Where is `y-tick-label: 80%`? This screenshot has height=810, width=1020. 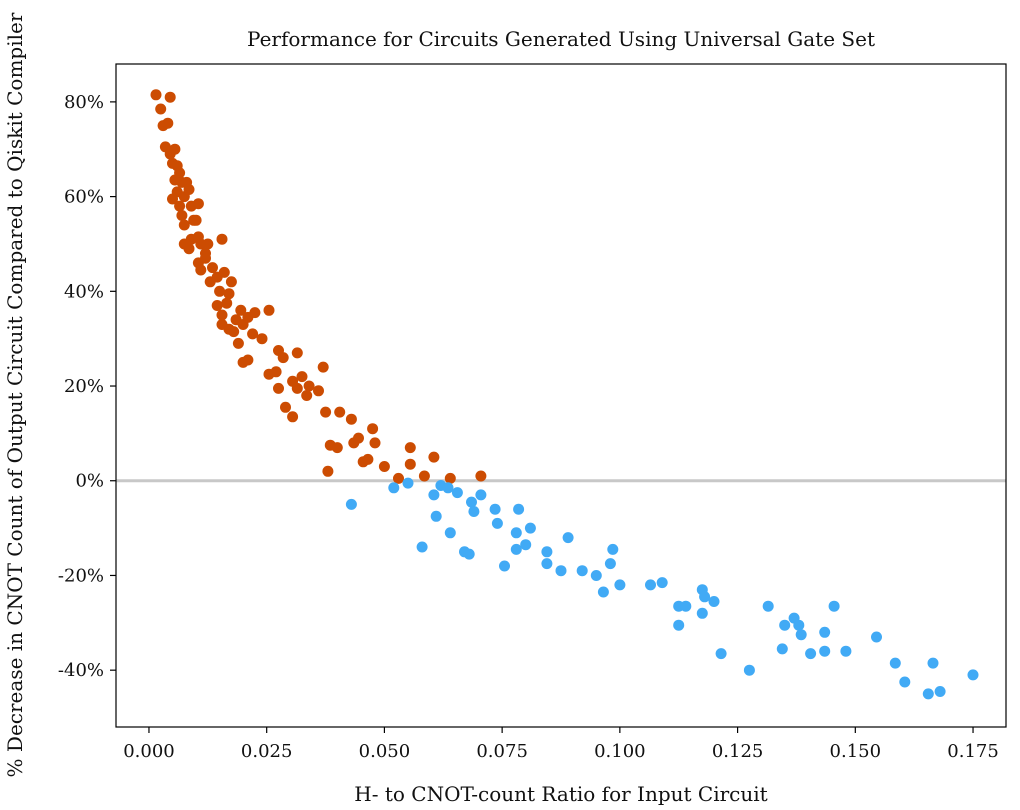 y-tick-label: 80% is located at coordinates (84, 102).